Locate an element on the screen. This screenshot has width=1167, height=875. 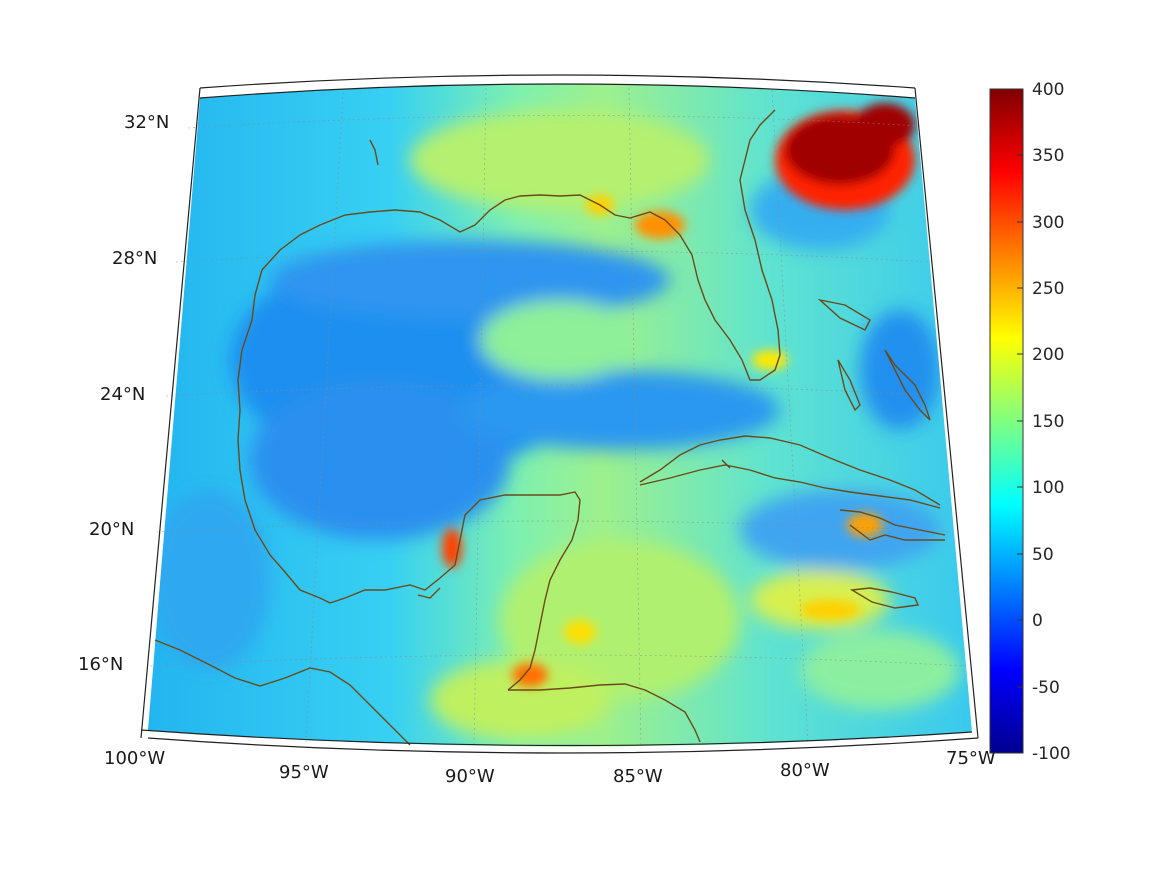
colorbar-tick-200: 200 is located at coordinates (1048, 355).